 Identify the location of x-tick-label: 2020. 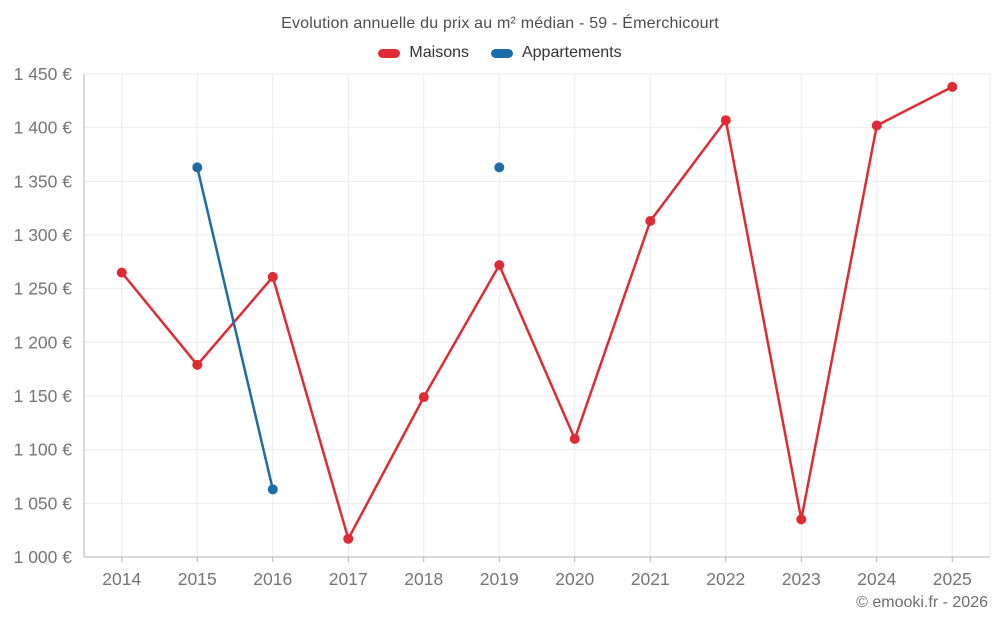
(574, 579).